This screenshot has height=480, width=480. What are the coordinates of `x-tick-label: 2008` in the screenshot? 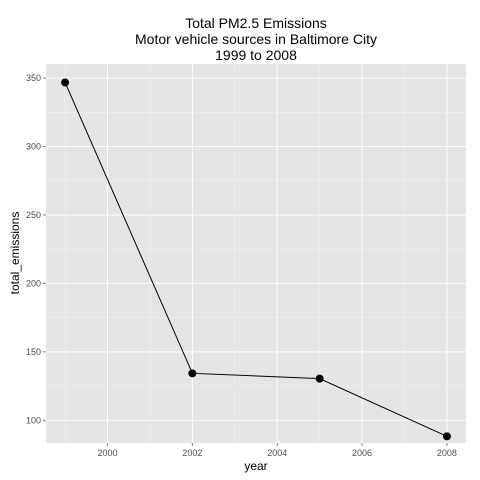 It's located at (447, 453).